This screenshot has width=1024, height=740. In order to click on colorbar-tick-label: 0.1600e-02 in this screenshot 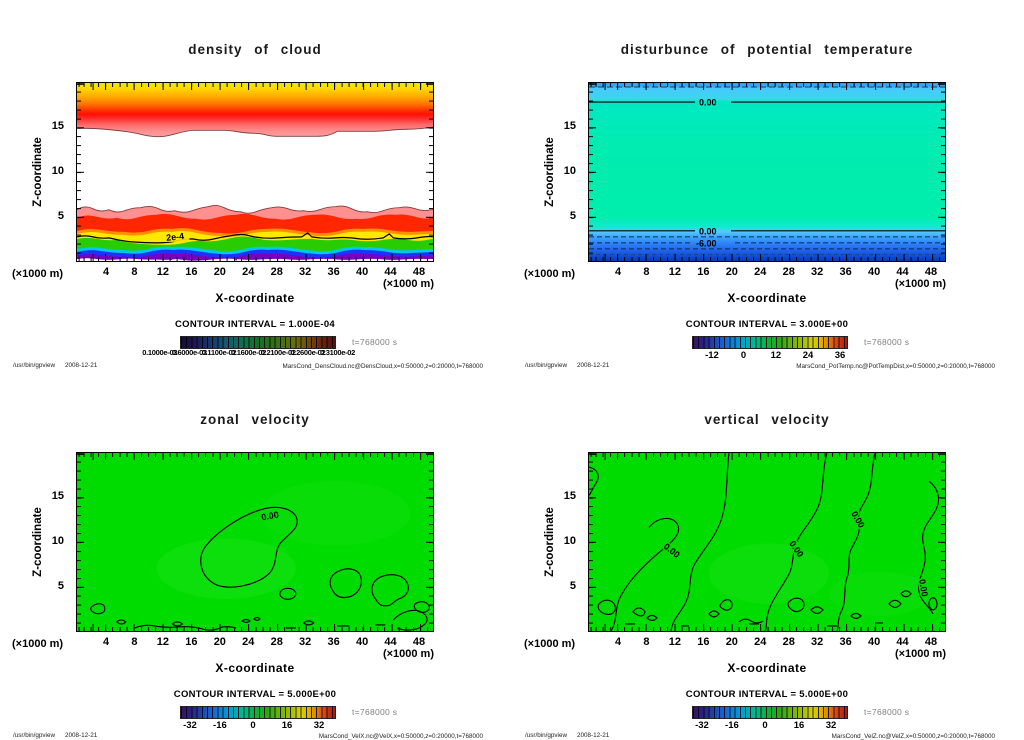, I will do `click(249, 352)`.